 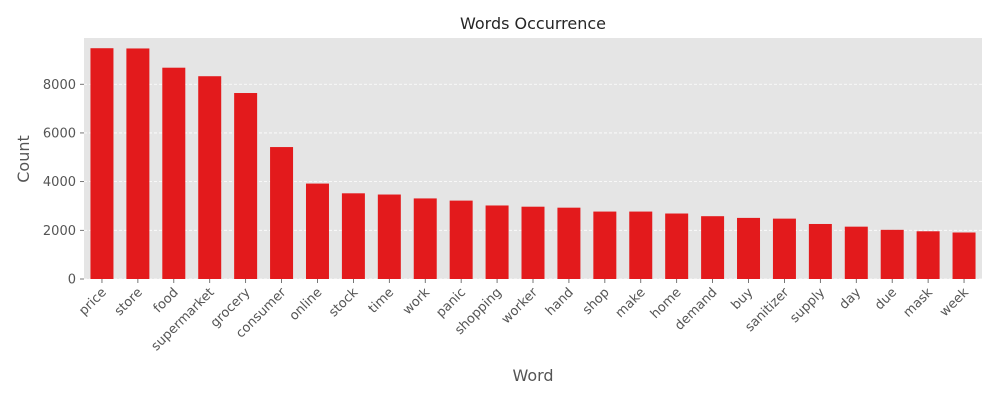 What do you see at coordinates (166, 300) in the screenshot?
I see `x-tick-label-food: food` at bounding box center [166, 300].